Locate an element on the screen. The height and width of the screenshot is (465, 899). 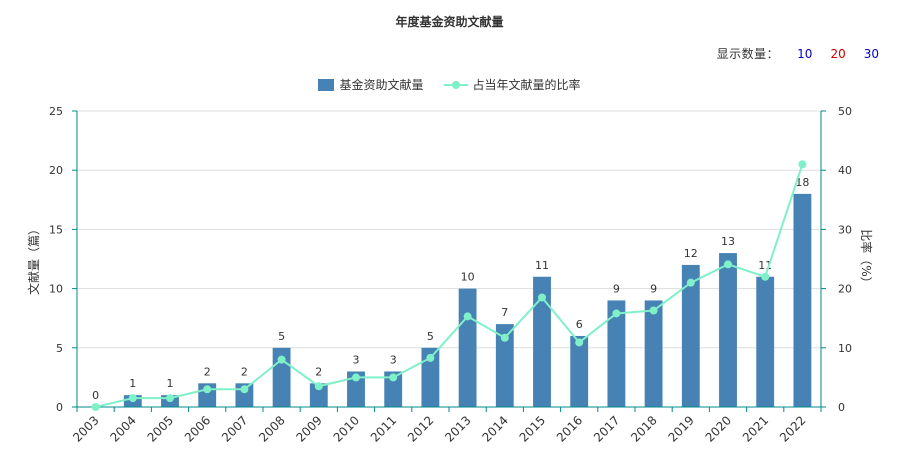
bar-value-label: 7 is located at coordinates (504, 312).